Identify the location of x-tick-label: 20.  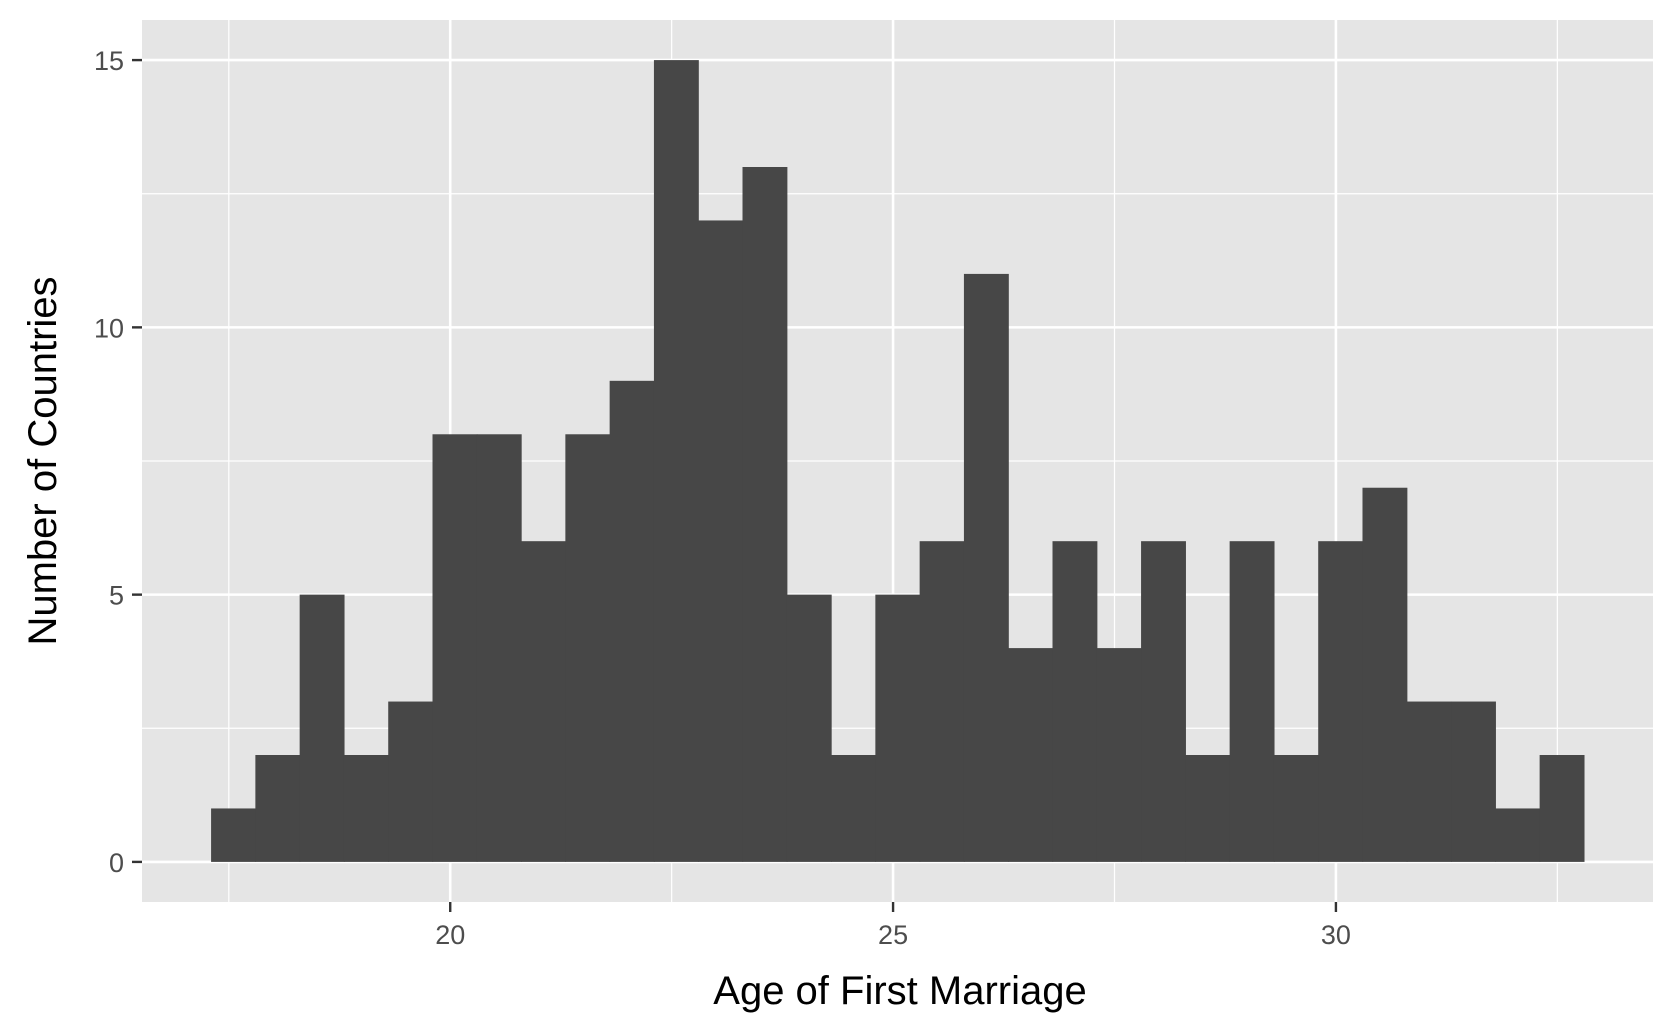
(450, 935).